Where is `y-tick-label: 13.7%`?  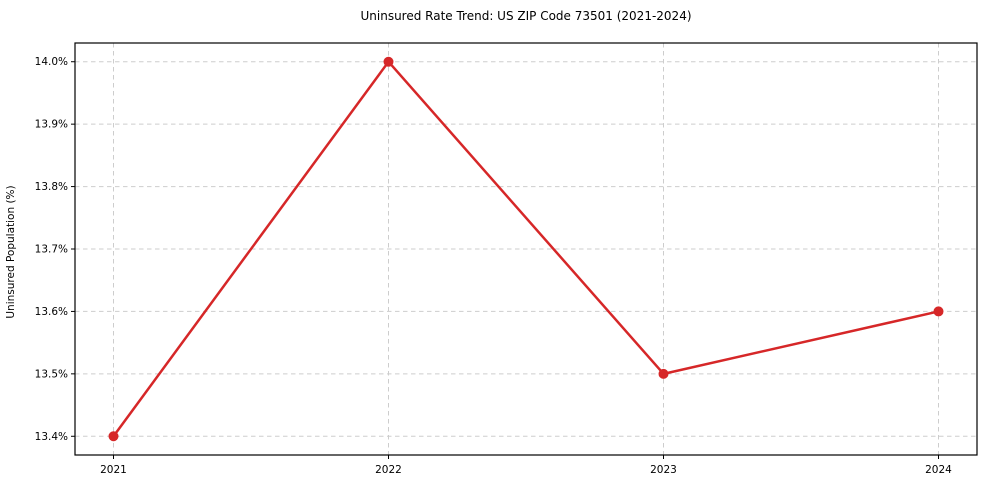
y-tick-label: 13.7% is located at coordinates (51, 250).